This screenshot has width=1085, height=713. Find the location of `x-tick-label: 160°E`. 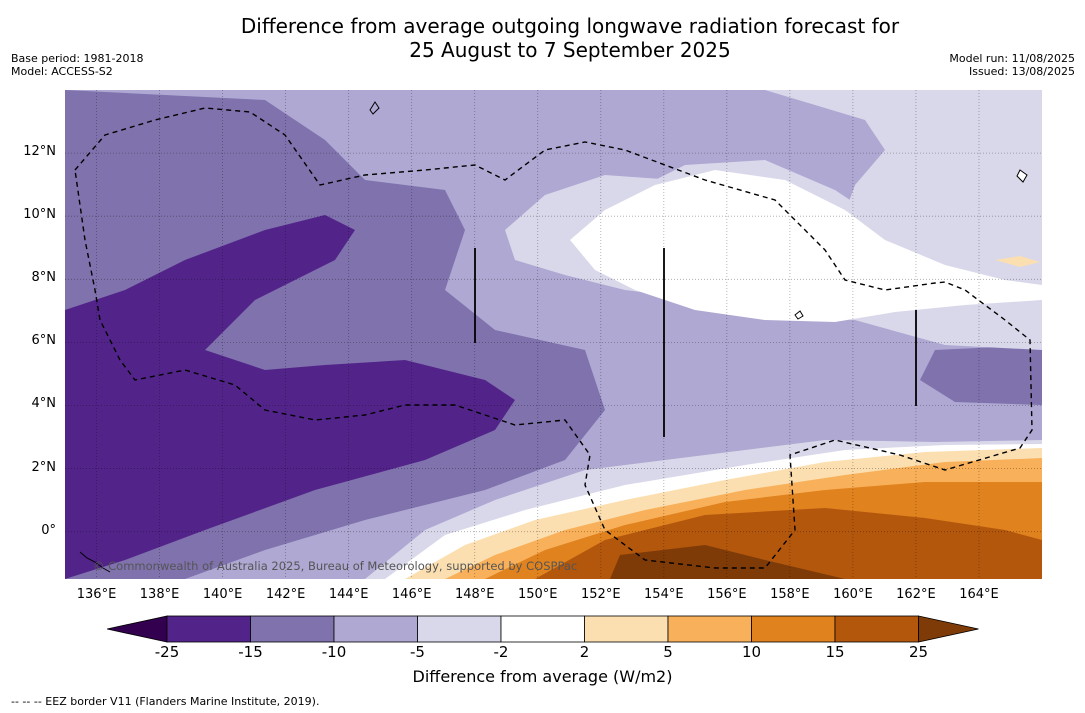

x-tick-label: 160°E is located at coordinates (853, 594).